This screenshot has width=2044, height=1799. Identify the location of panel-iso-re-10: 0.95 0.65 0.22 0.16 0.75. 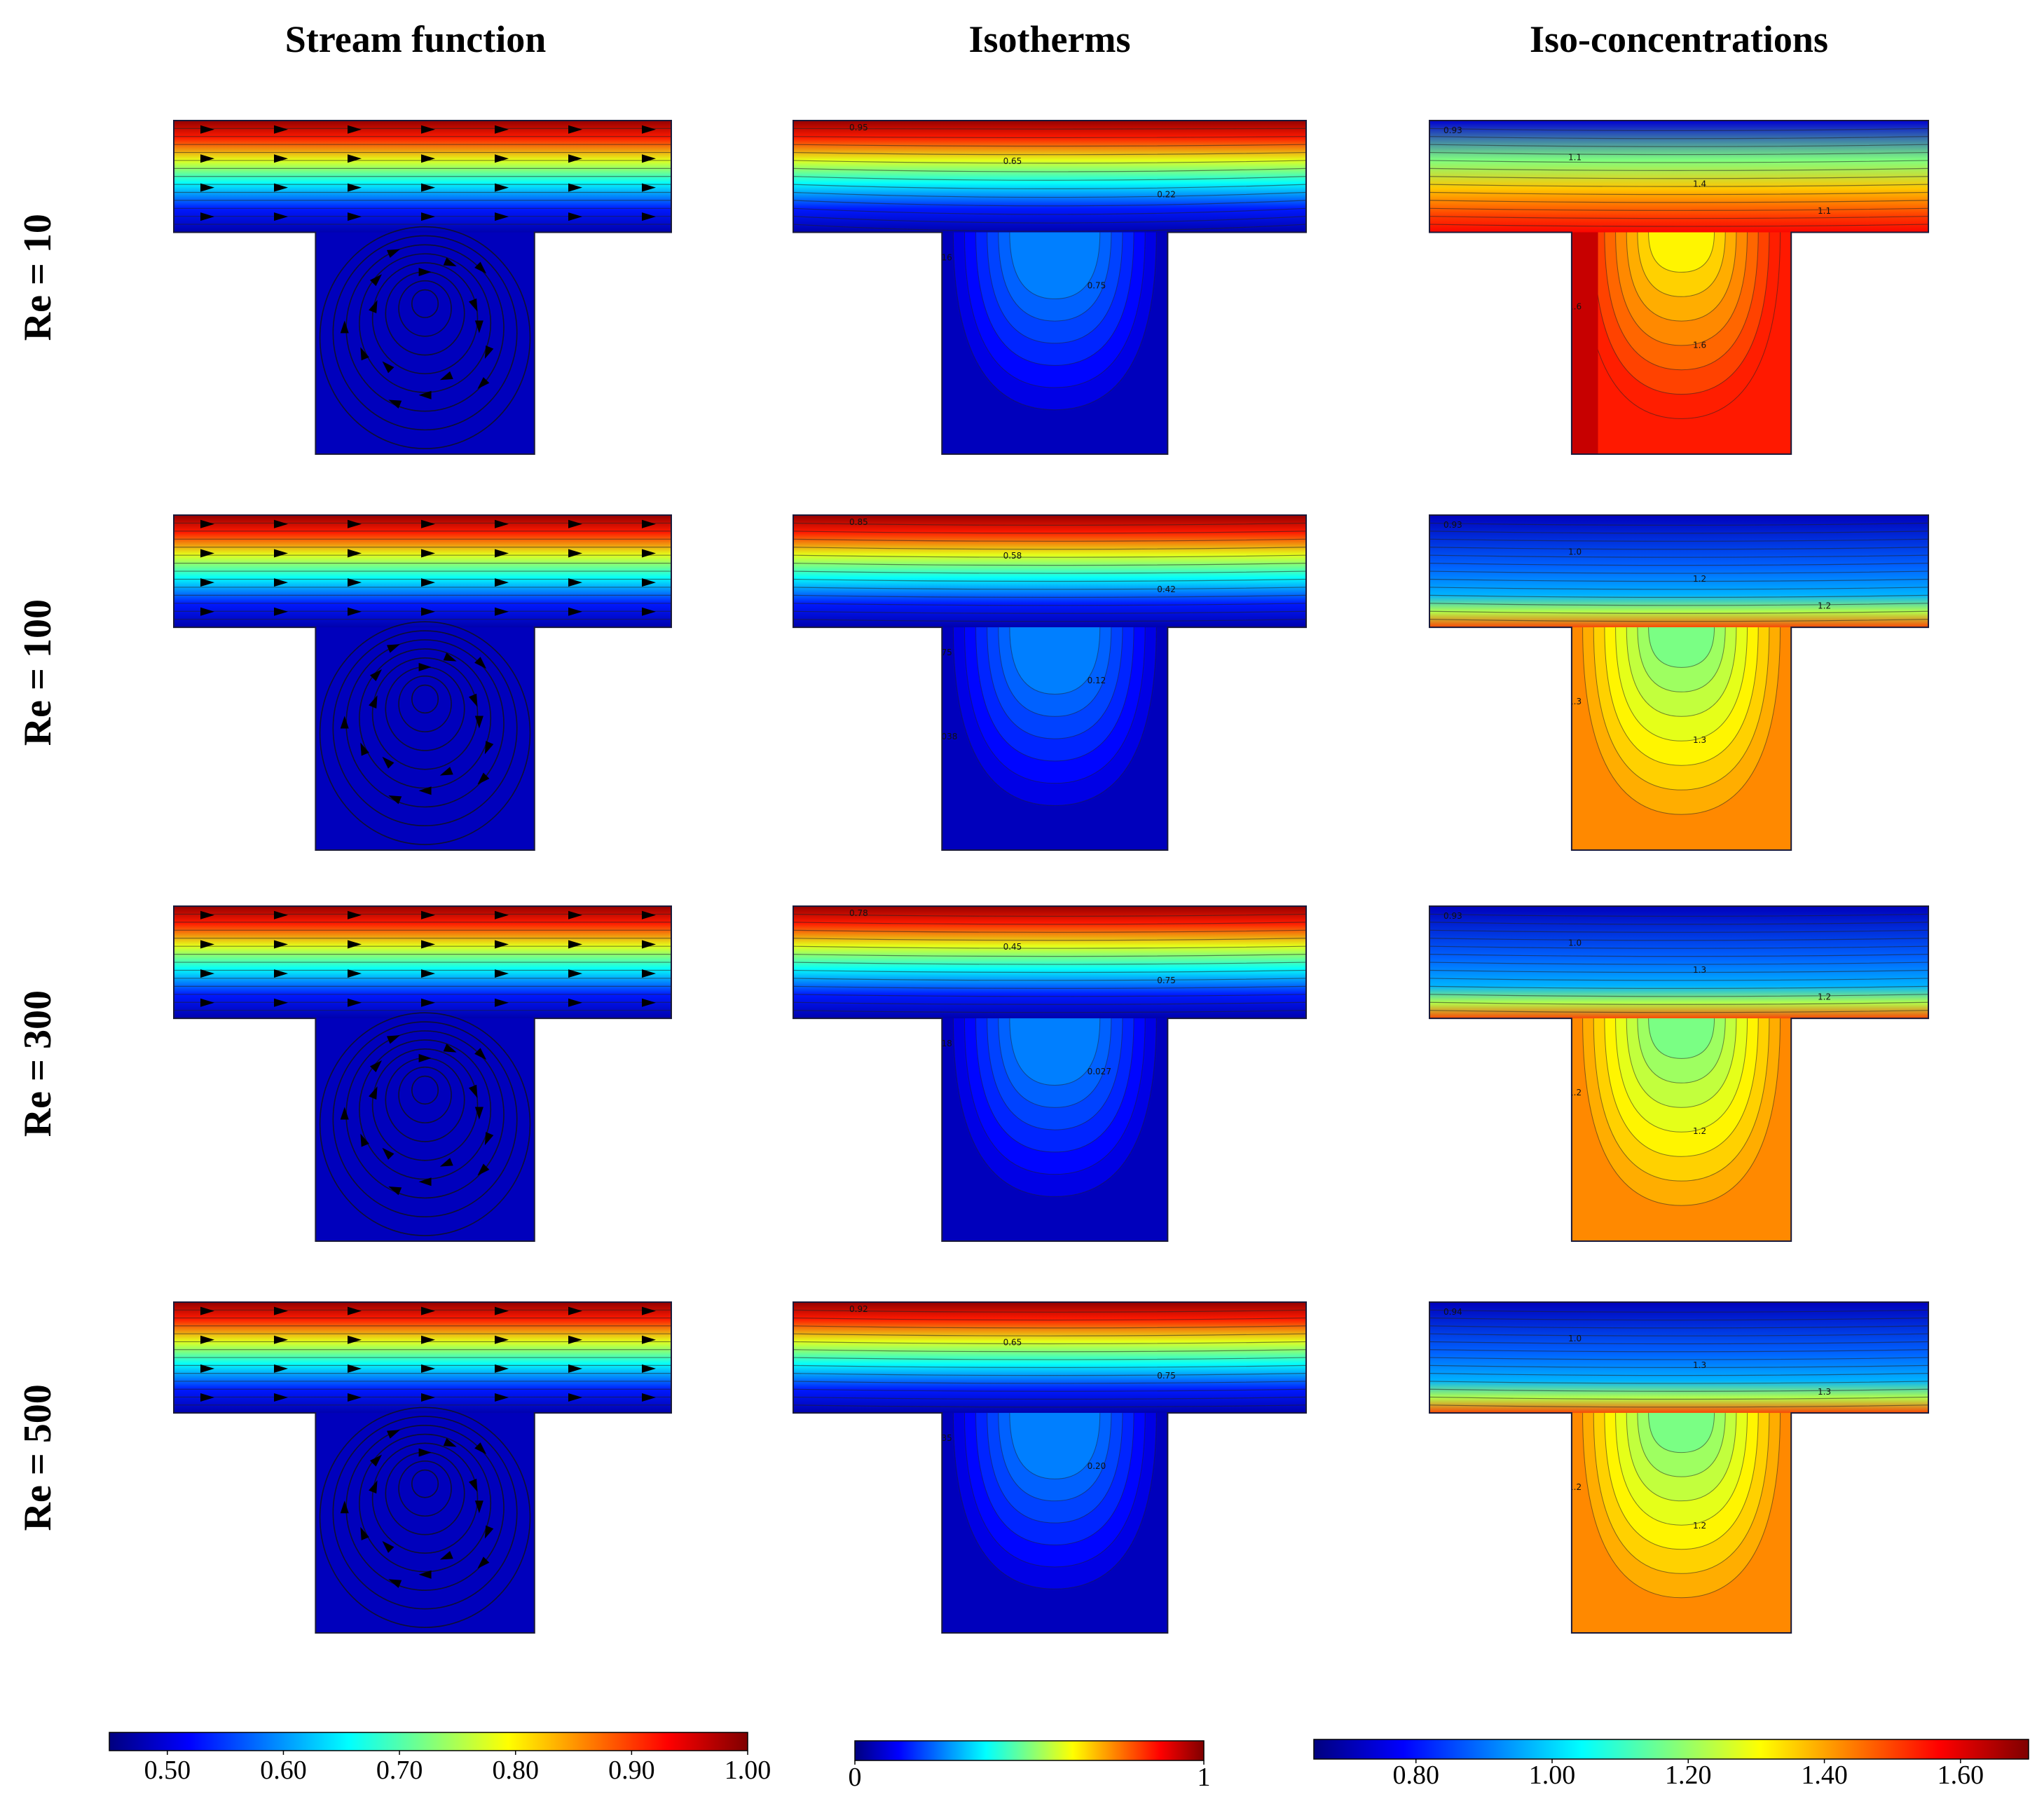
(1049, 288).